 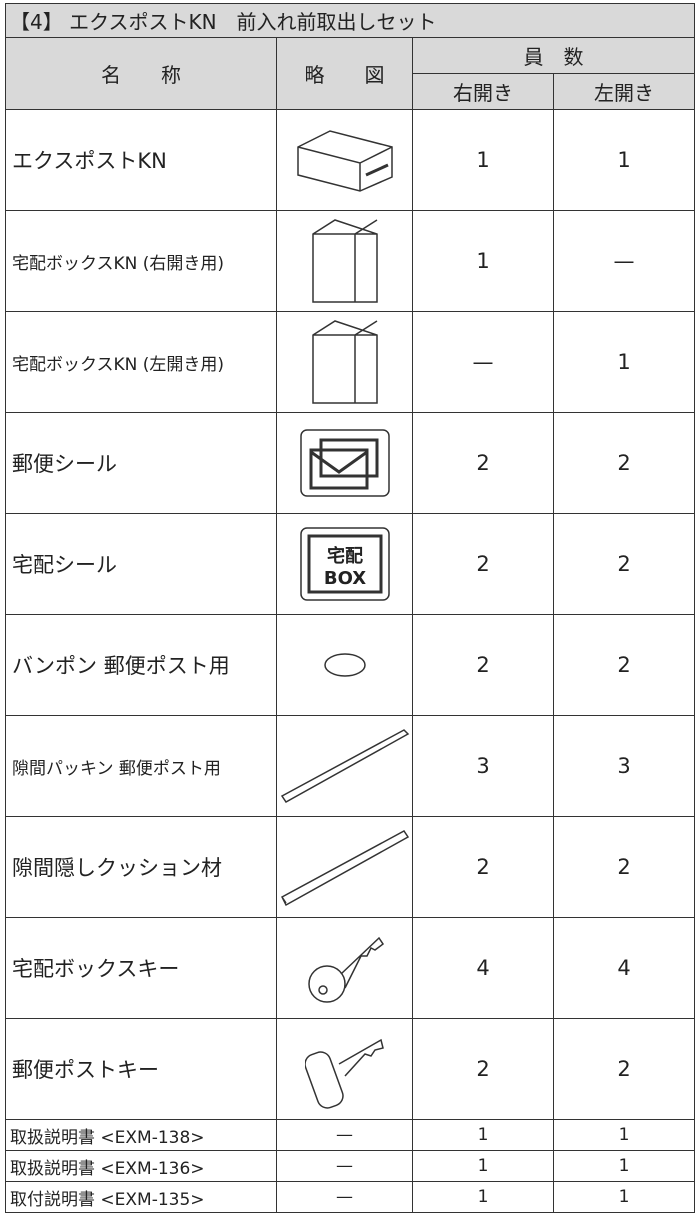 What do you see at coordinates (141, 362) in the screenshot?
I see `part-name: 宅配ボックスKN (左開き用)` at bounding box center [141, 362].